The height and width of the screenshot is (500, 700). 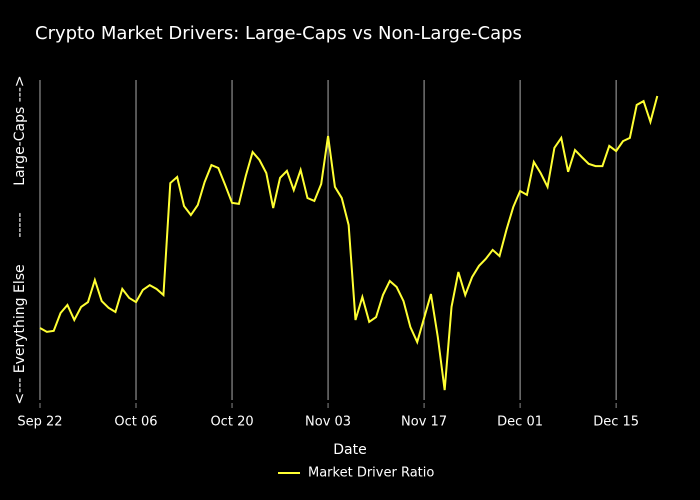 What do you see at coordinates (328, 422) in the screenshot?
I see `x-tick-label: Nov 03` at bounding box center [328, 422].